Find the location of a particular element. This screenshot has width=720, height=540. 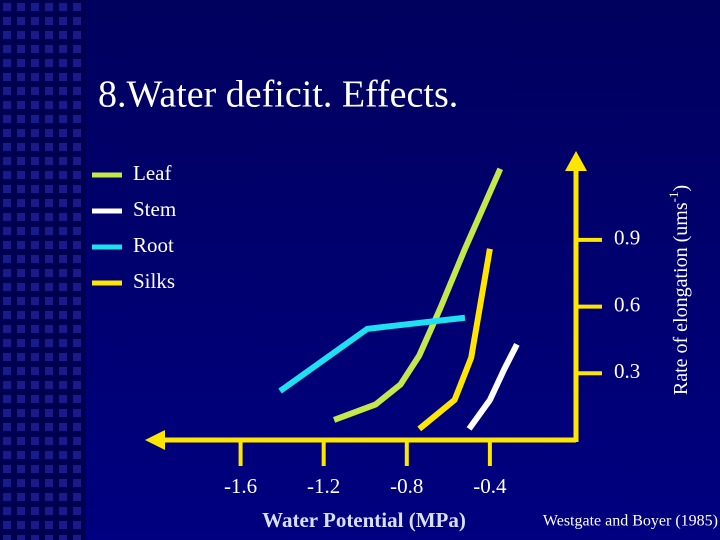

y-tick-label: 0.3 is located at coordinates (627, 371).